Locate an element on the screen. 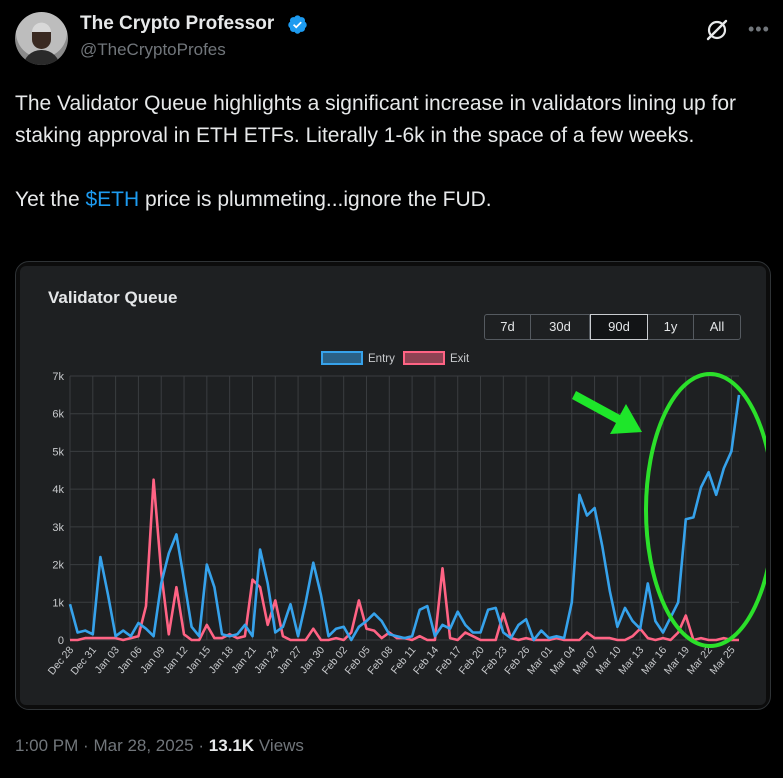 This screenshot has width=783, height=778. grok-icon is located at coordinates (717, 30).